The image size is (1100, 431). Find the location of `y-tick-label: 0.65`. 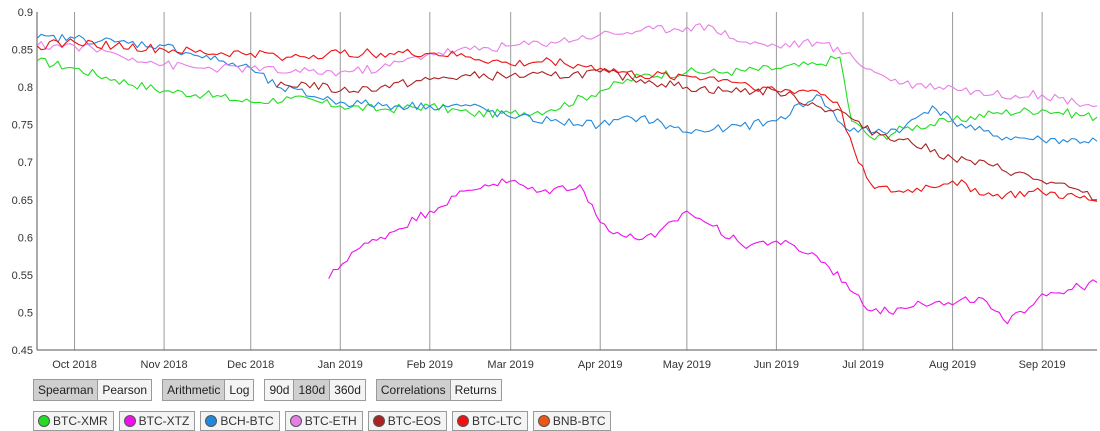

y-tick-label: 0.65 is located at coordinates (22, 201).